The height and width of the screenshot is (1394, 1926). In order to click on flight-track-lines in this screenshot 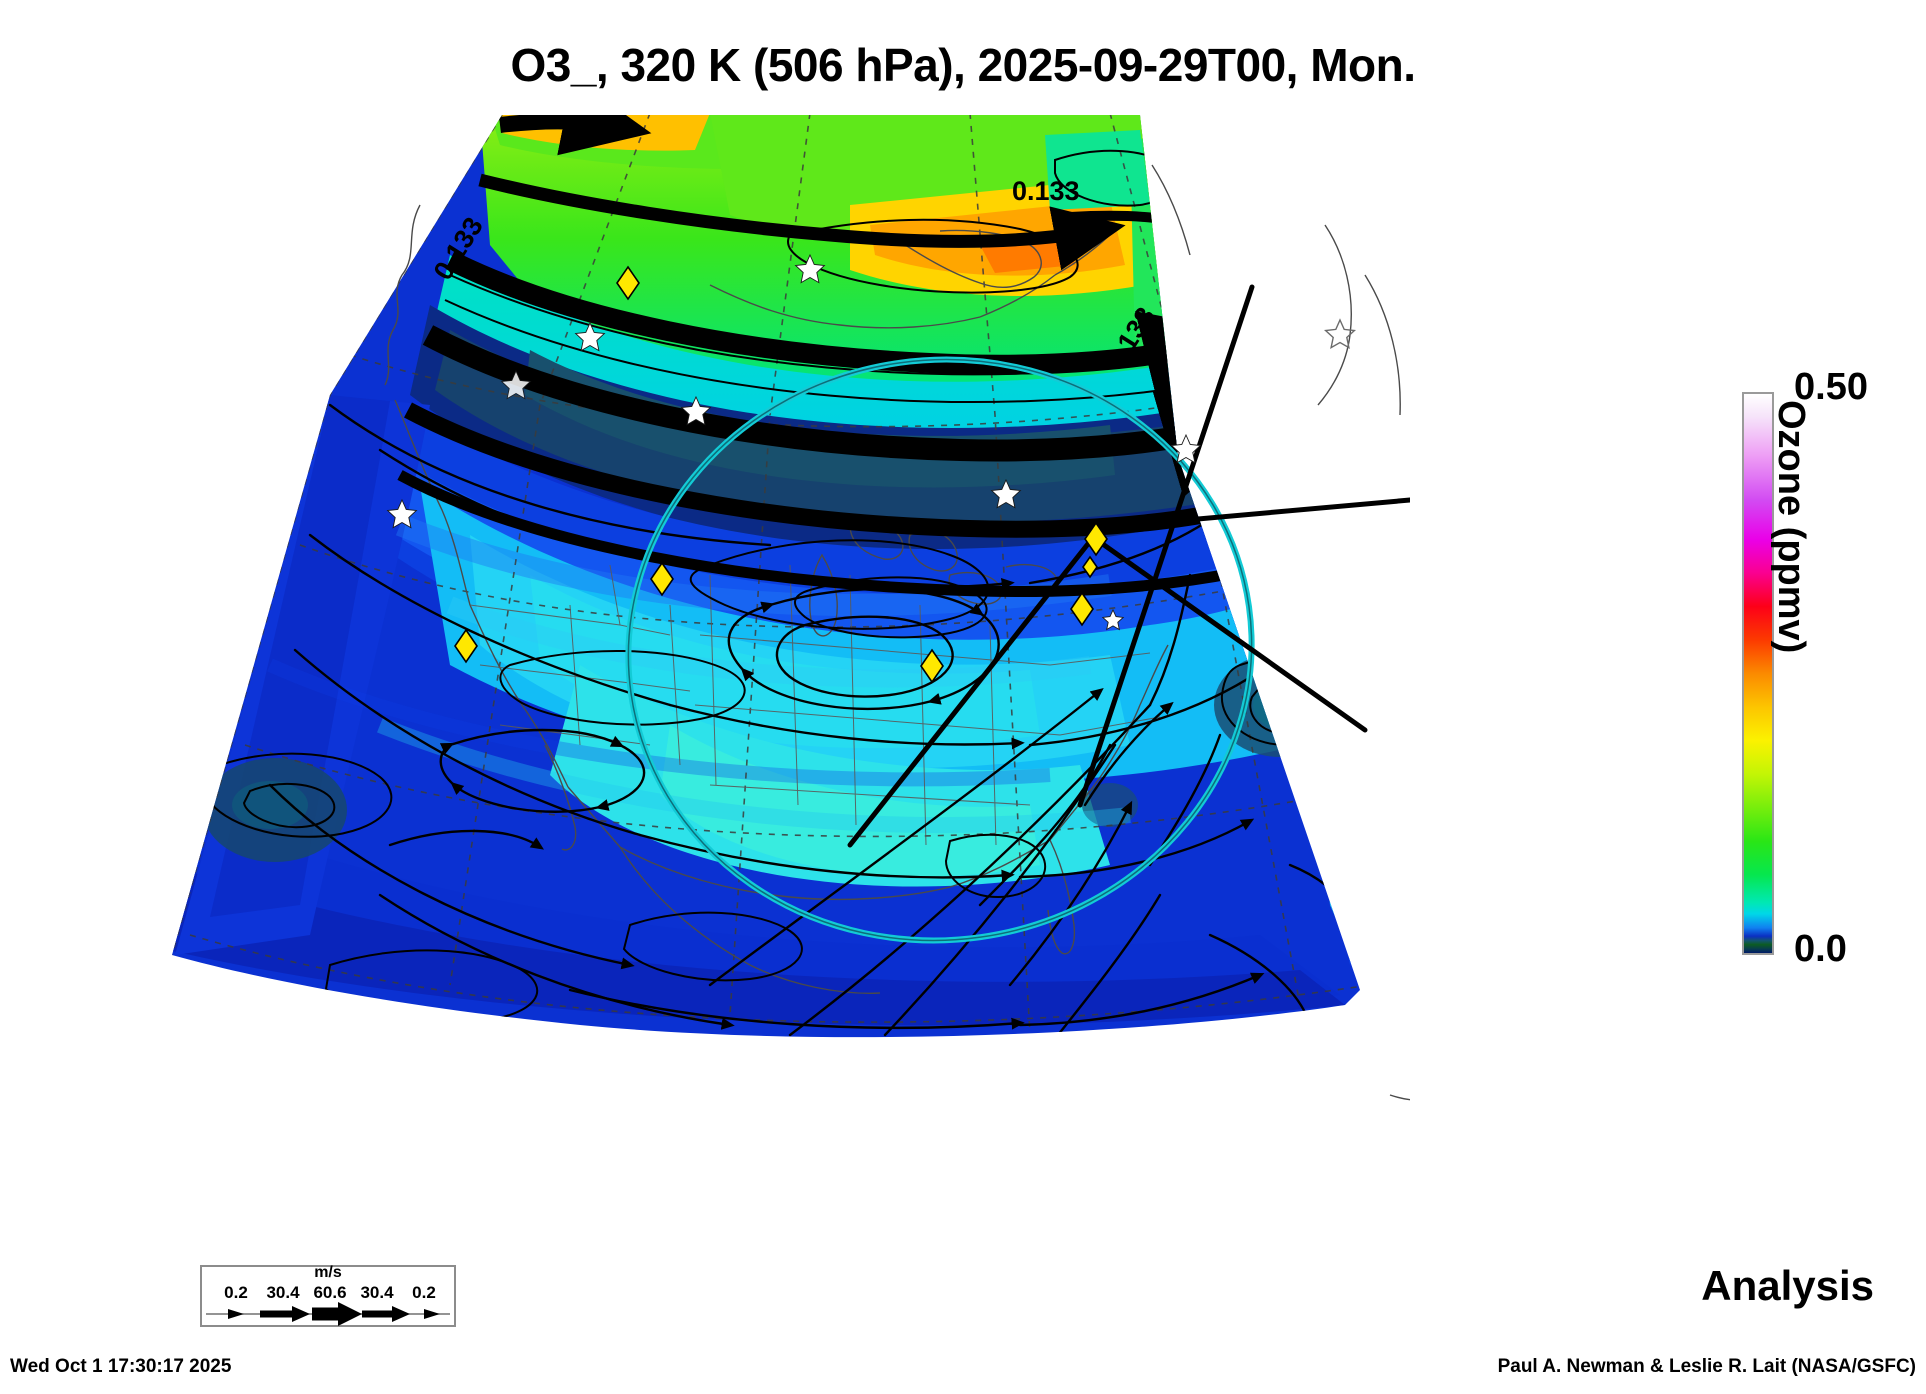, I will do `click(1128, 566)`.